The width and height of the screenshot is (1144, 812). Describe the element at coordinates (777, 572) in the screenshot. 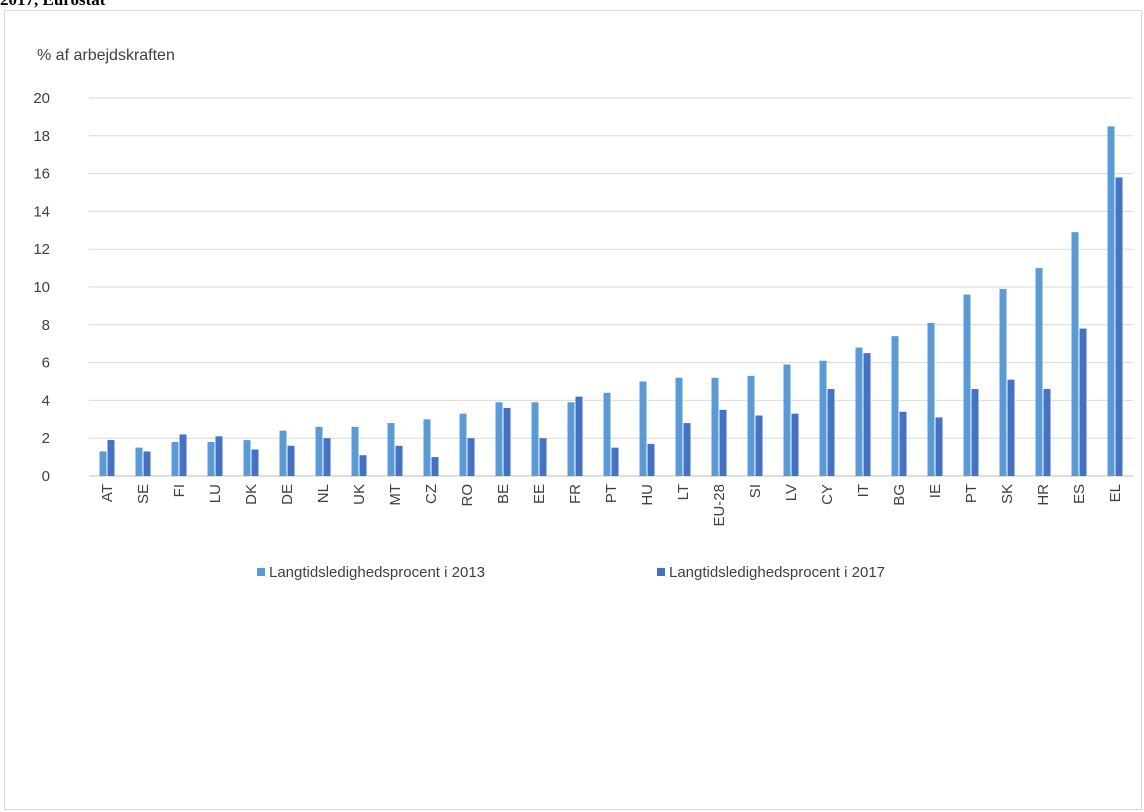

I see `legend-label: Langtidsledighedsprocent i 2017` at that location.